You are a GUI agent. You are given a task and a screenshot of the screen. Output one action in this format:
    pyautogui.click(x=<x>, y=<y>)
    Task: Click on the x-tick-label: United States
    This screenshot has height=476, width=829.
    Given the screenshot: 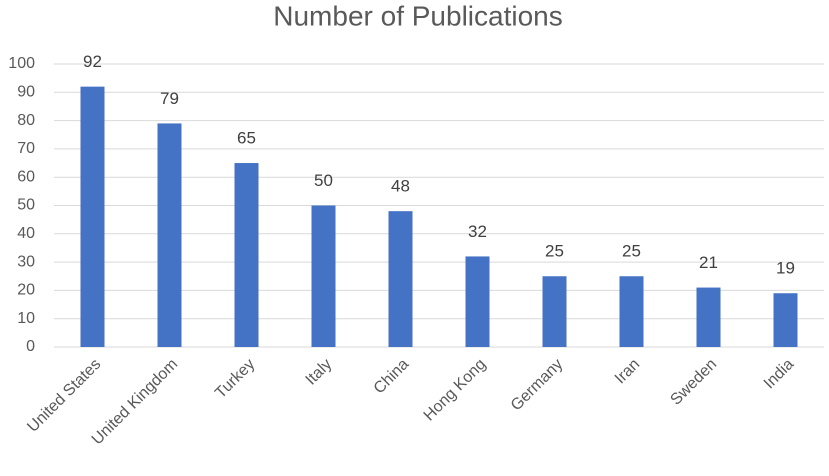 What is the action you would take?
    pyautogui.click(x=64, y=396)
    